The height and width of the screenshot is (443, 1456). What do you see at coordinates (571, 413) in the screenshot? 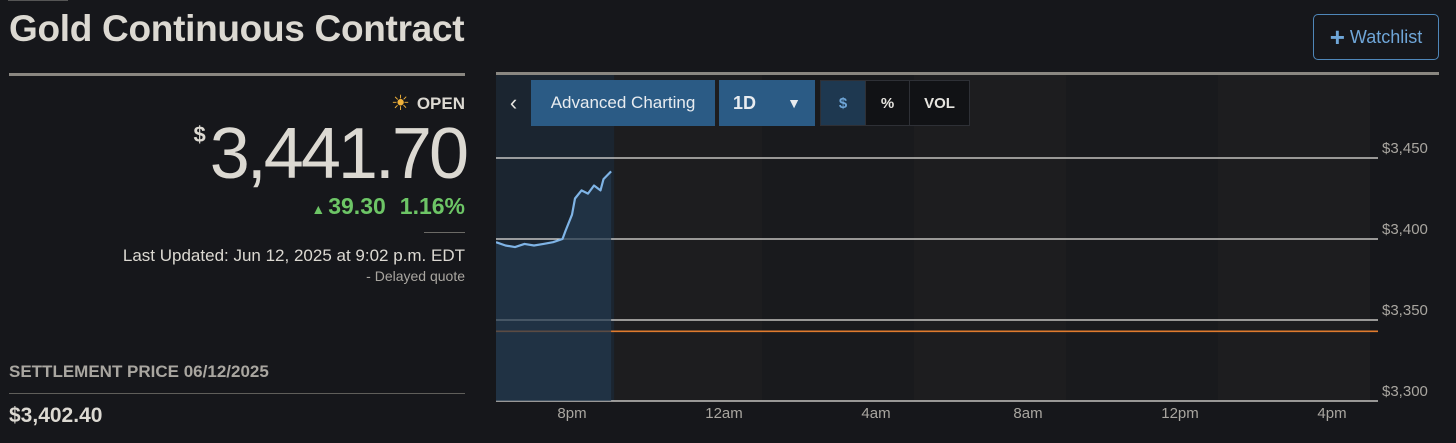
I see `x-tick-label: 8pm` at bounding box center [571, 413].